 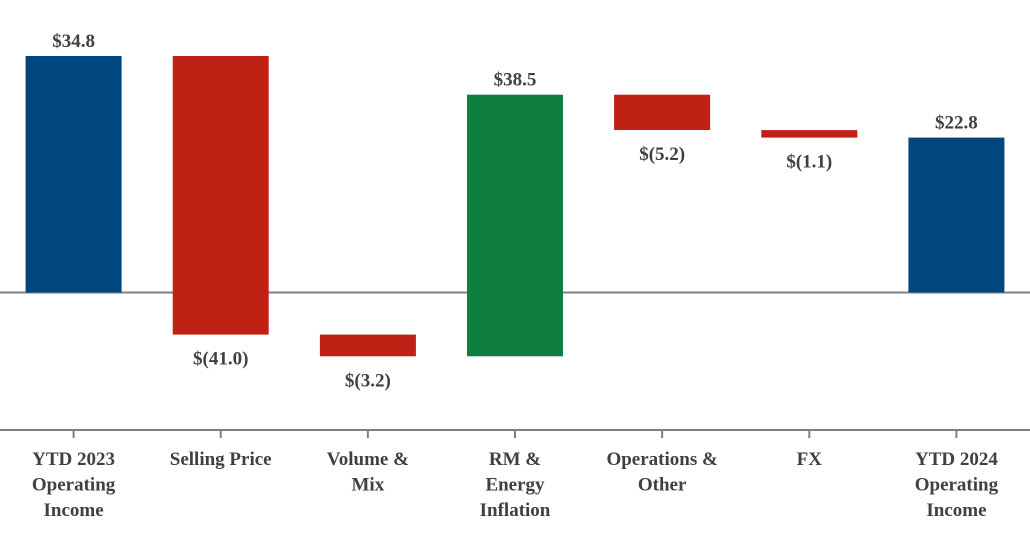 I want to click on value-label-6: $(1.1), so click(x=809, y=162).